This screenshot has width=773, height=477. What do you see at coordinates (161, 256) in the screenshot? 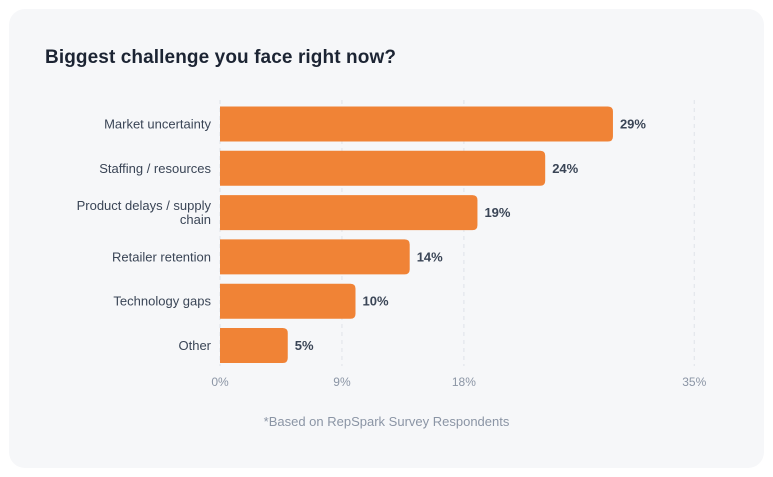
I see `category-label: Retailer retention` at bounding box center [161, 256].